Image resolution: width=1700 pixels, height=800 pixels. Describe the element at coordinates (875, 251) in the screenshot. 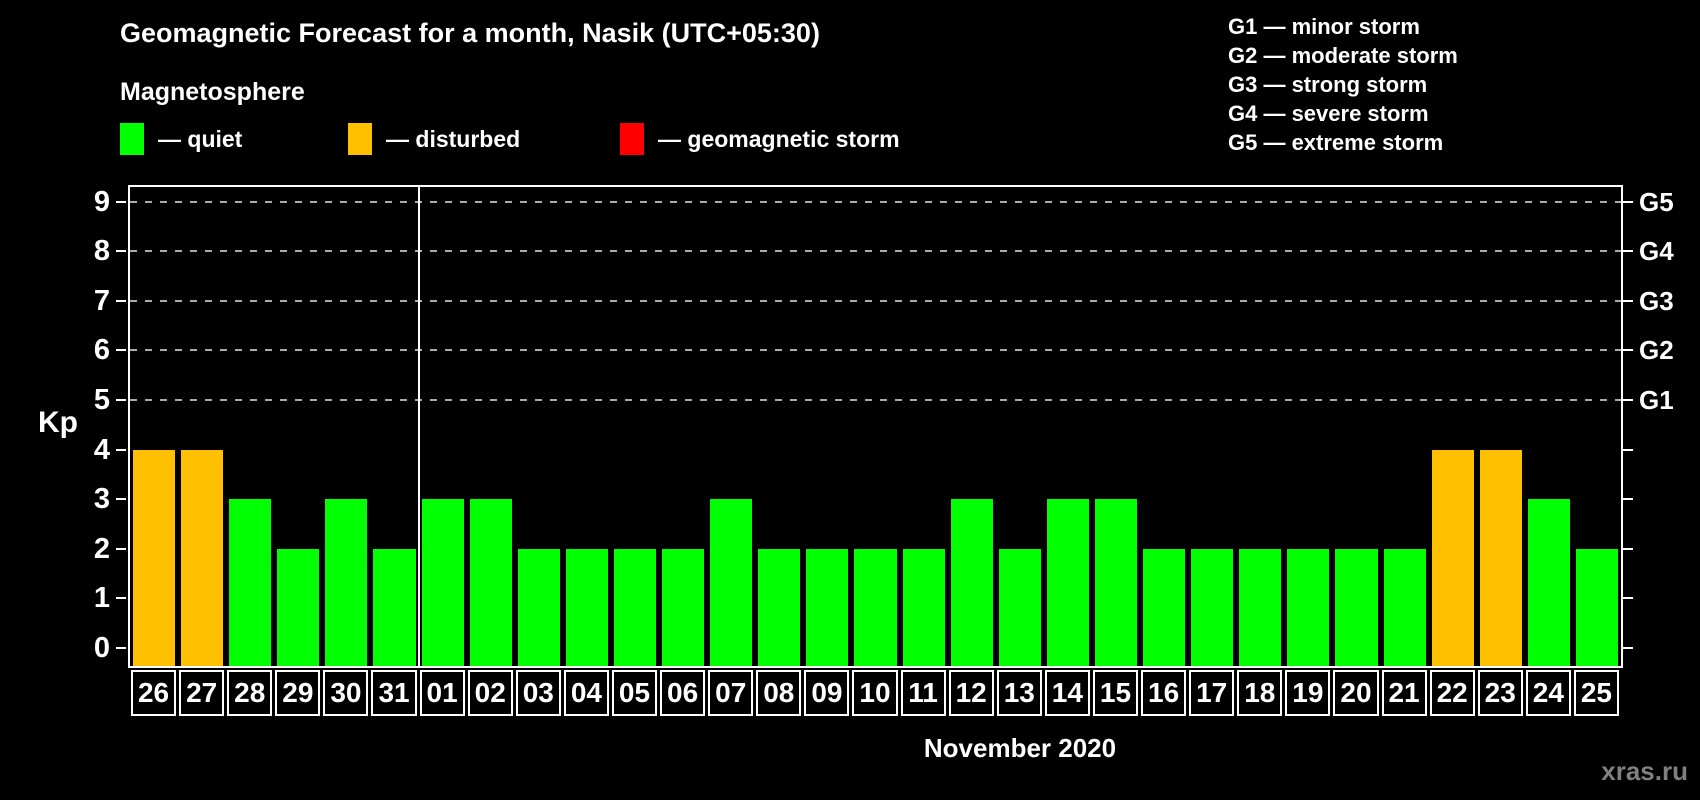

I see `gridline-g4` at that location.